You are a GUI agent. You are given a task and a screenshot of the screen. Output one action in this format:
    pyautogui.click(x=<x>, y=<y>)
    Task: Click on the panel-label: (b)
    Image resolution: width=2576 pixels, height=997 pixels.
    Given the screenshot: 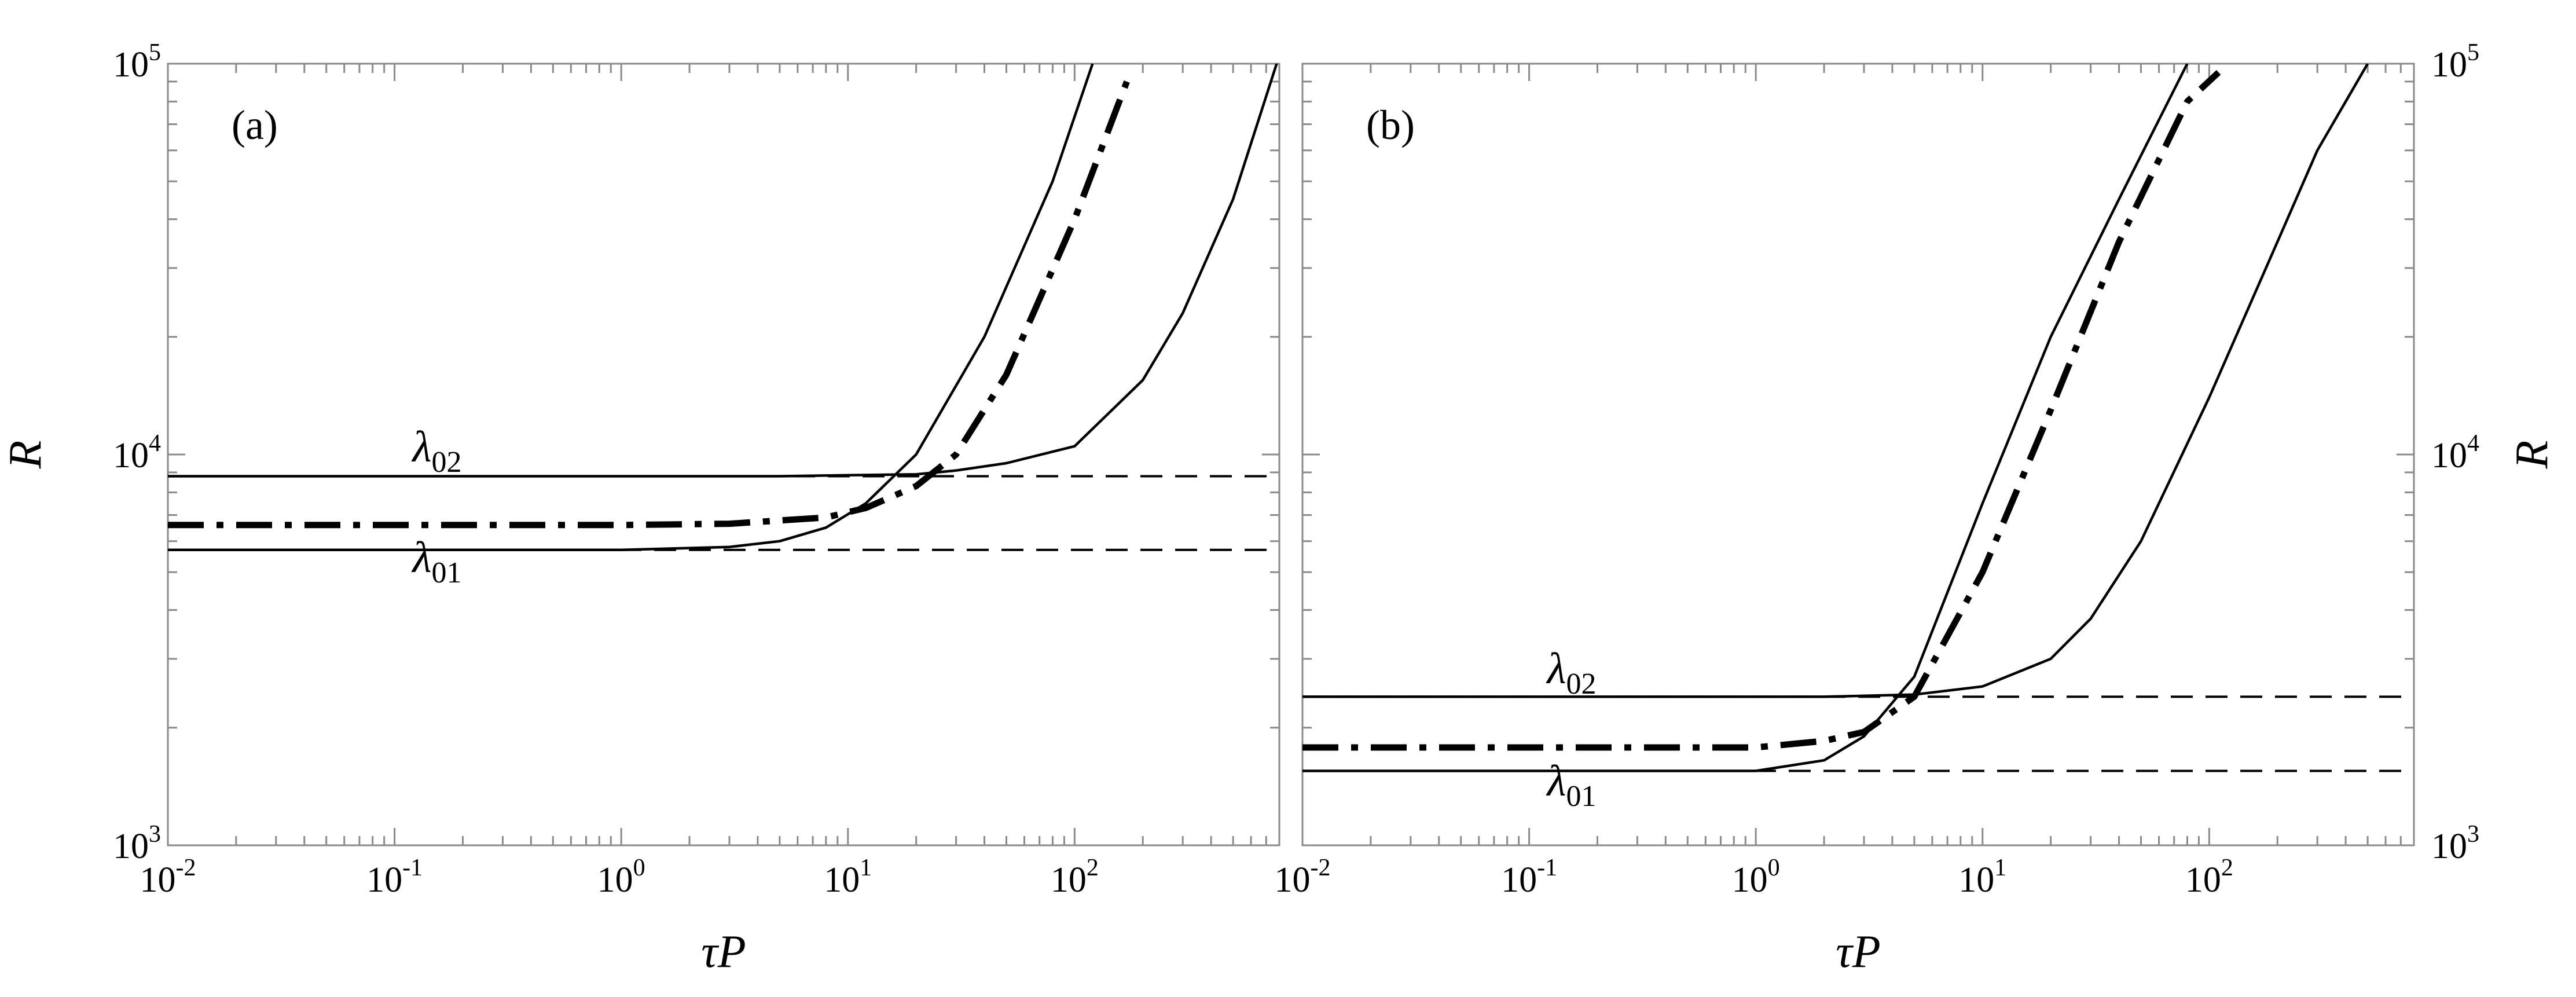 What is the action you would take?
    pyautogui.click(x=1390, y=125)
    